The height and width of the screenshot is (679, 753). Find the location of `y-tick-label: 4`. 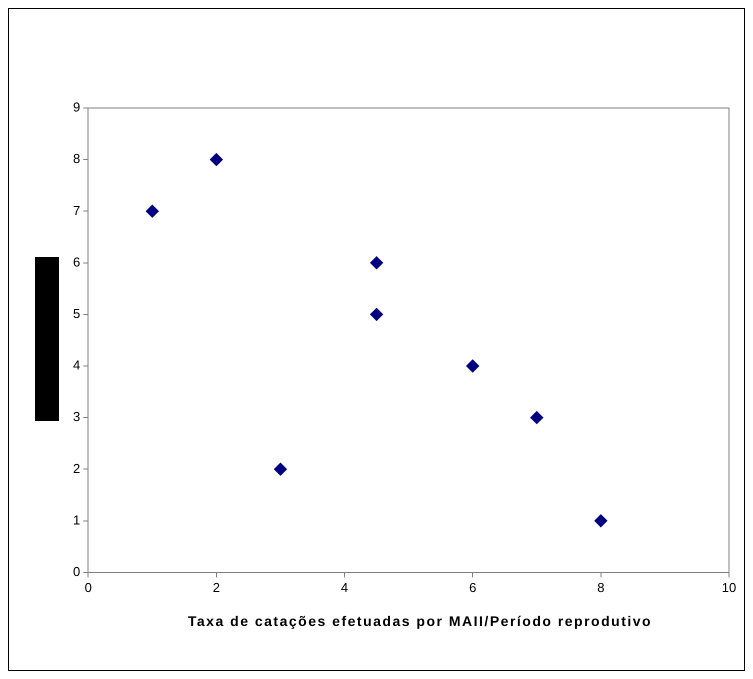

y-tick-label: 4 is located at coordinates (76, 365).